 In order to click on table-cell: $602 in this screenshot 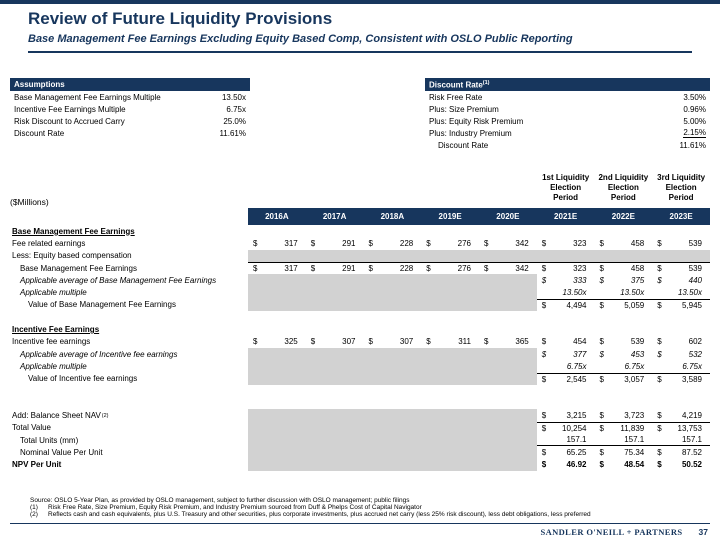, I will do `click(681, 342)`.